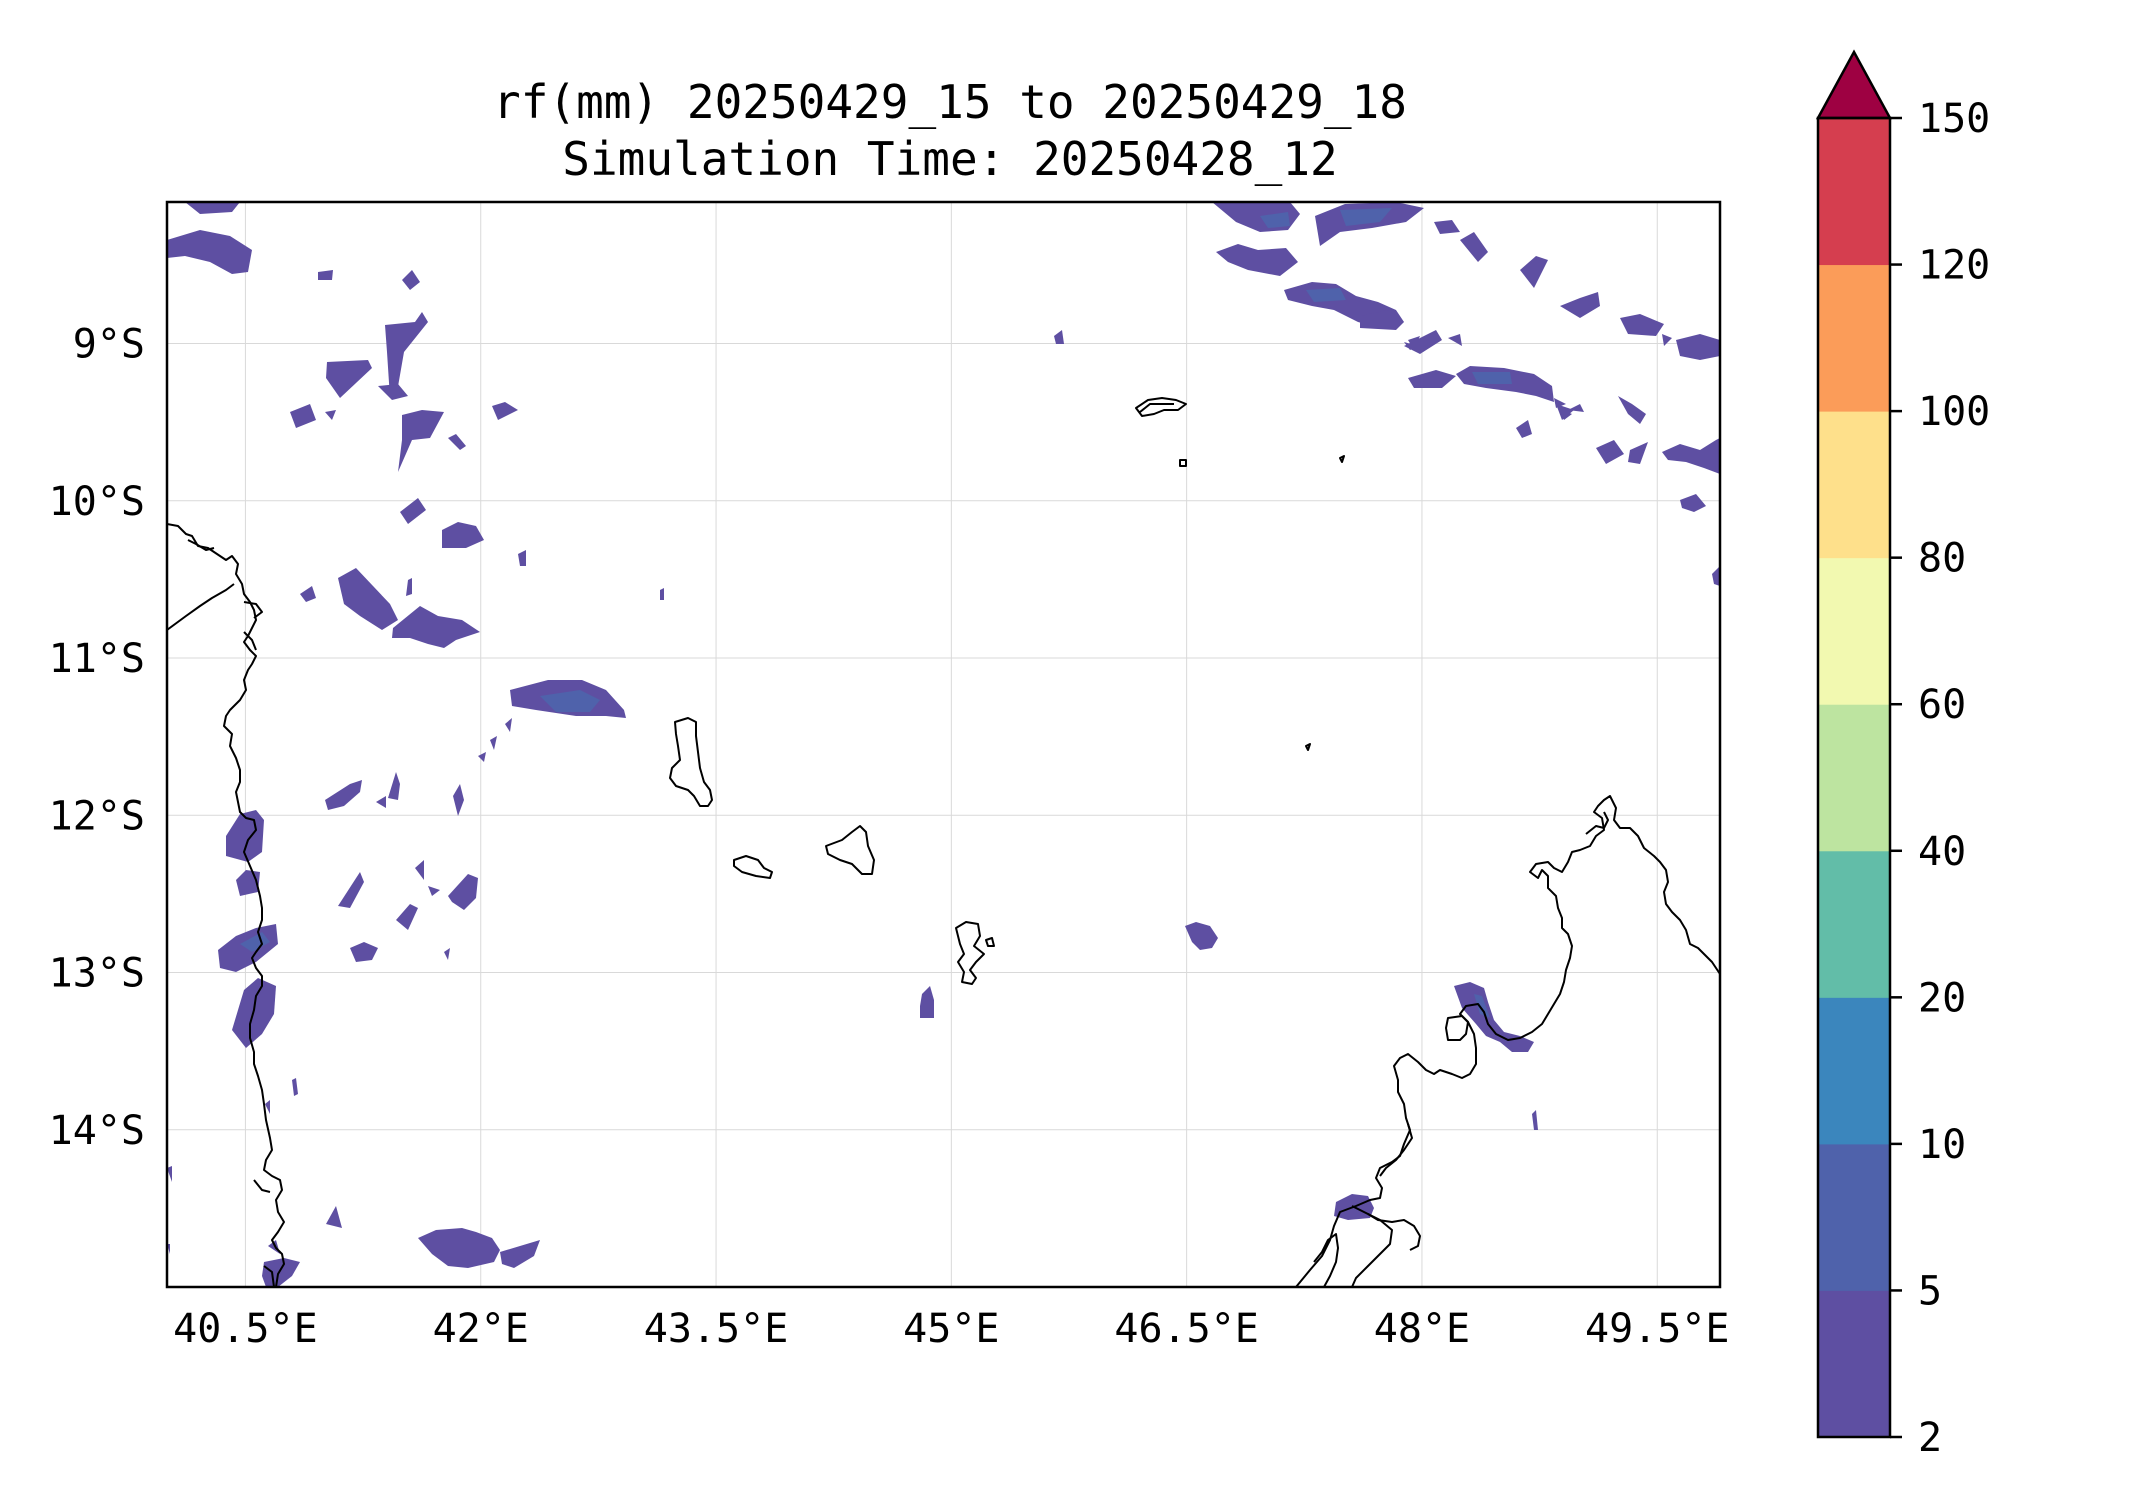 The image size is (2142, 1500). What do you see at coordinates (97, 816) in the screenshot?
I see `y-tick-label: 12°S` at bounding box center [97, 816].